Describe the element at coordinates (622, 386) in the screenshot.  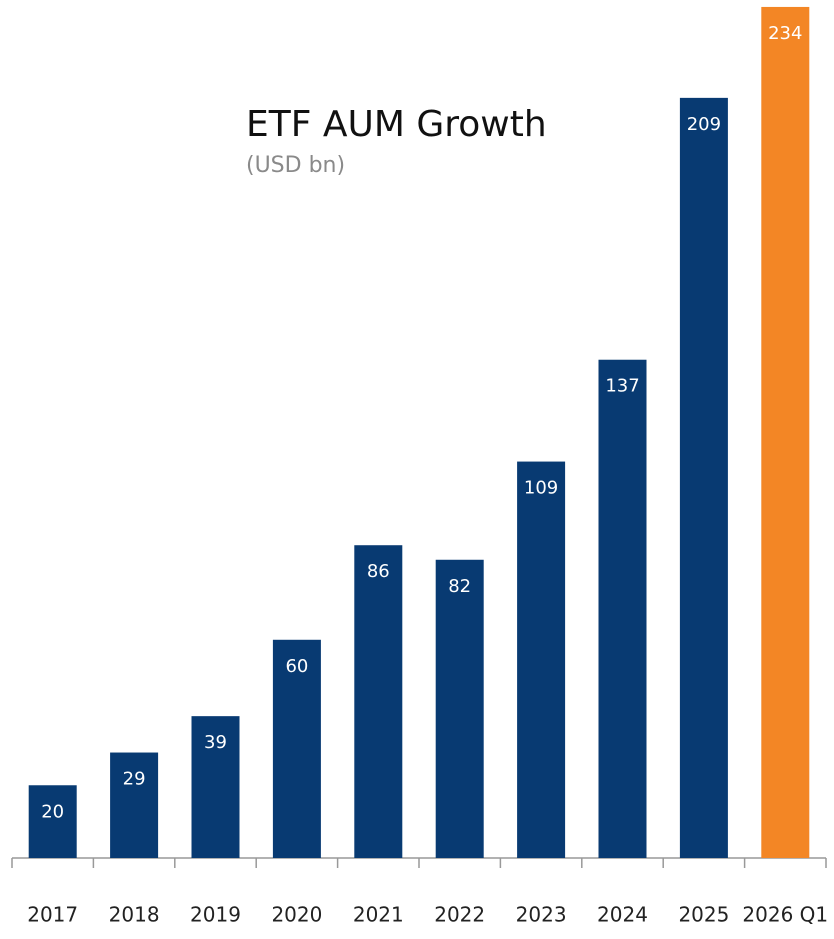
I see `data-label: 137` at that location.